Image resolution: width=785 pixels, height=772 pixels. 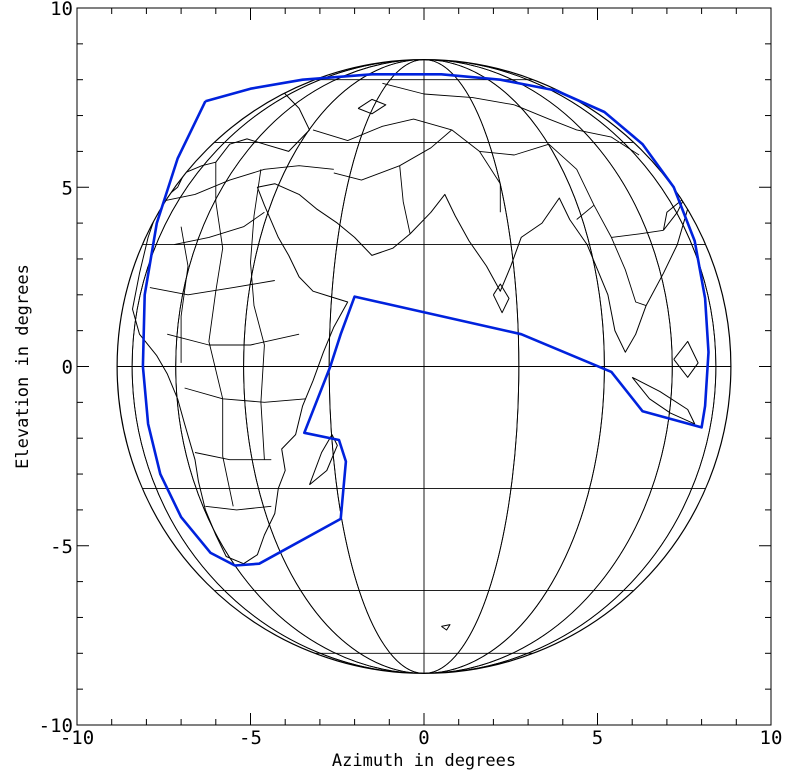 What do you see at coordinates (67, 188) in the screenshot?
I see `y-tick-label: 5` at bounding box center [67, 188].